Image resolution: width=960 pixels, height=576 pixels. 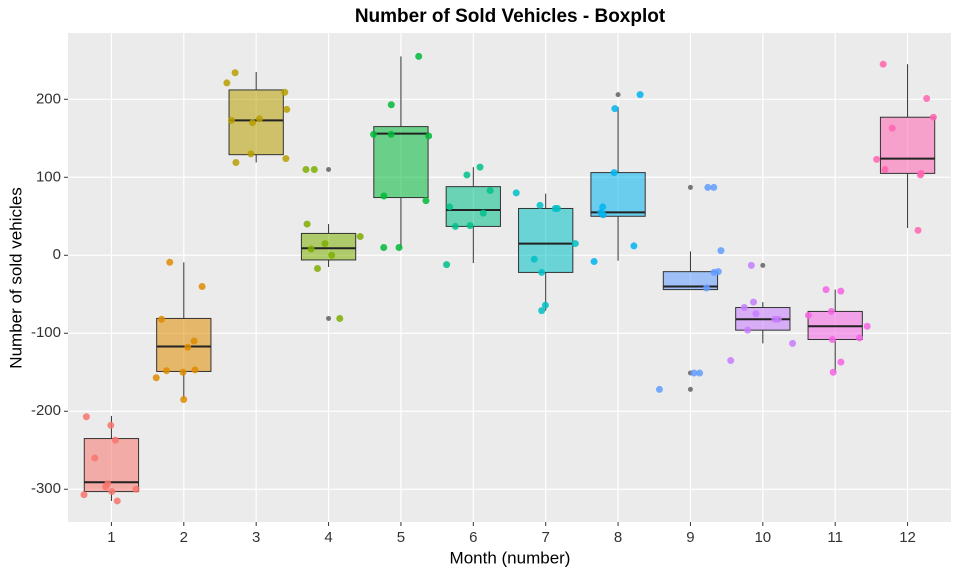 What do you see at coordinates (328, 537) in the screenshot?
I see `x-tick-label: 4` at bounding box center [328, 537].